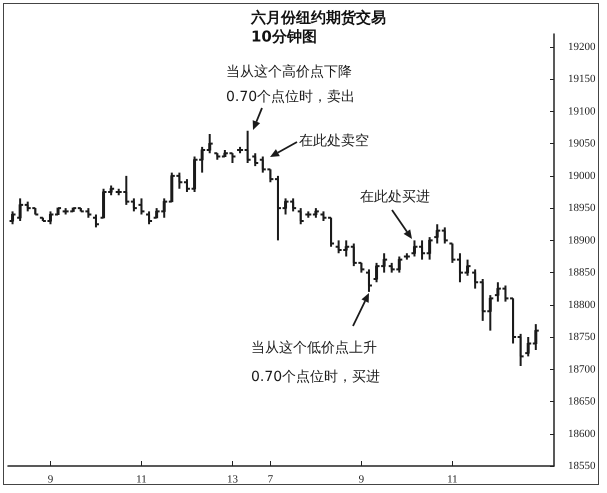  What do you see at coordinates (582, 272) in the screenshot?
I see `y-tick-label: 18850` at bounding box center [582, 272].